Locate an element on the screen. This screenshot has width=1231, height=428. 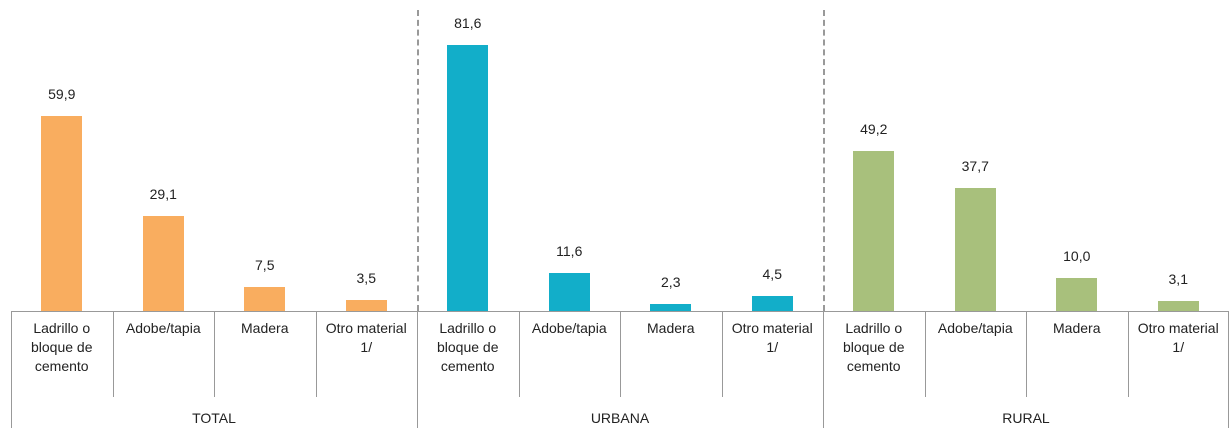
value-label: 3,1 is located at coordinates (1178, 278).